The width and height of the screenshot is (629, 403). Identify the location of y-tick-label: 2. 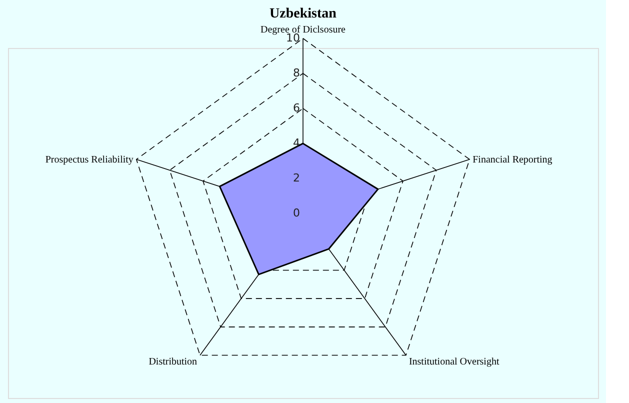
(296, 178).